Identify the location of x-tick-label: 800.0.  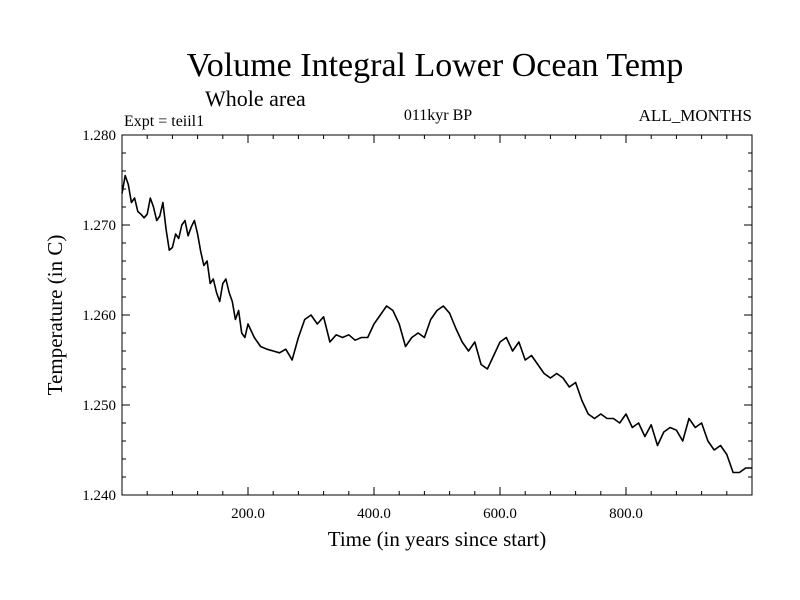
(626, 514).